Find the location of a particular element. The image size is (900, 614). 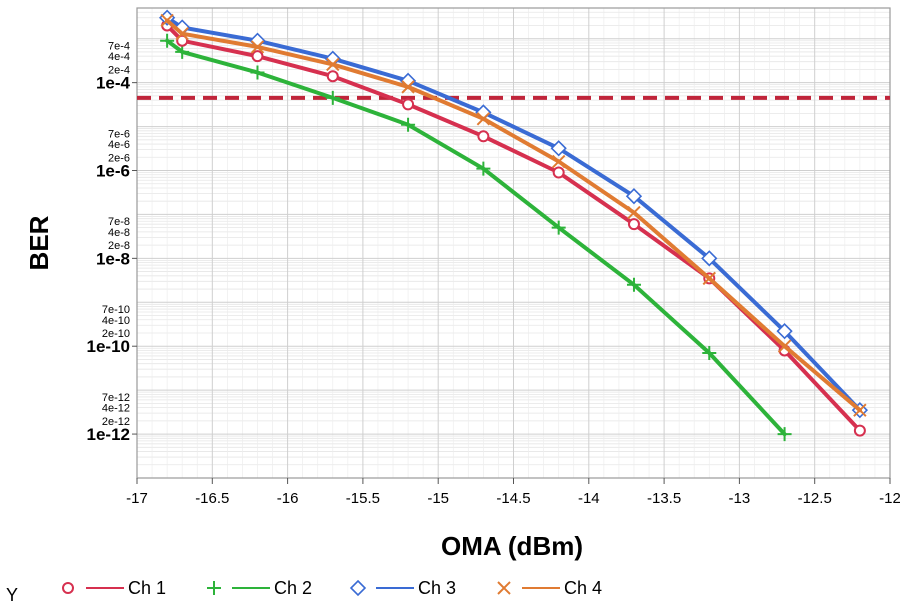

legend-item-ch-1: Ch 1 is located at coordinates (114, 588).